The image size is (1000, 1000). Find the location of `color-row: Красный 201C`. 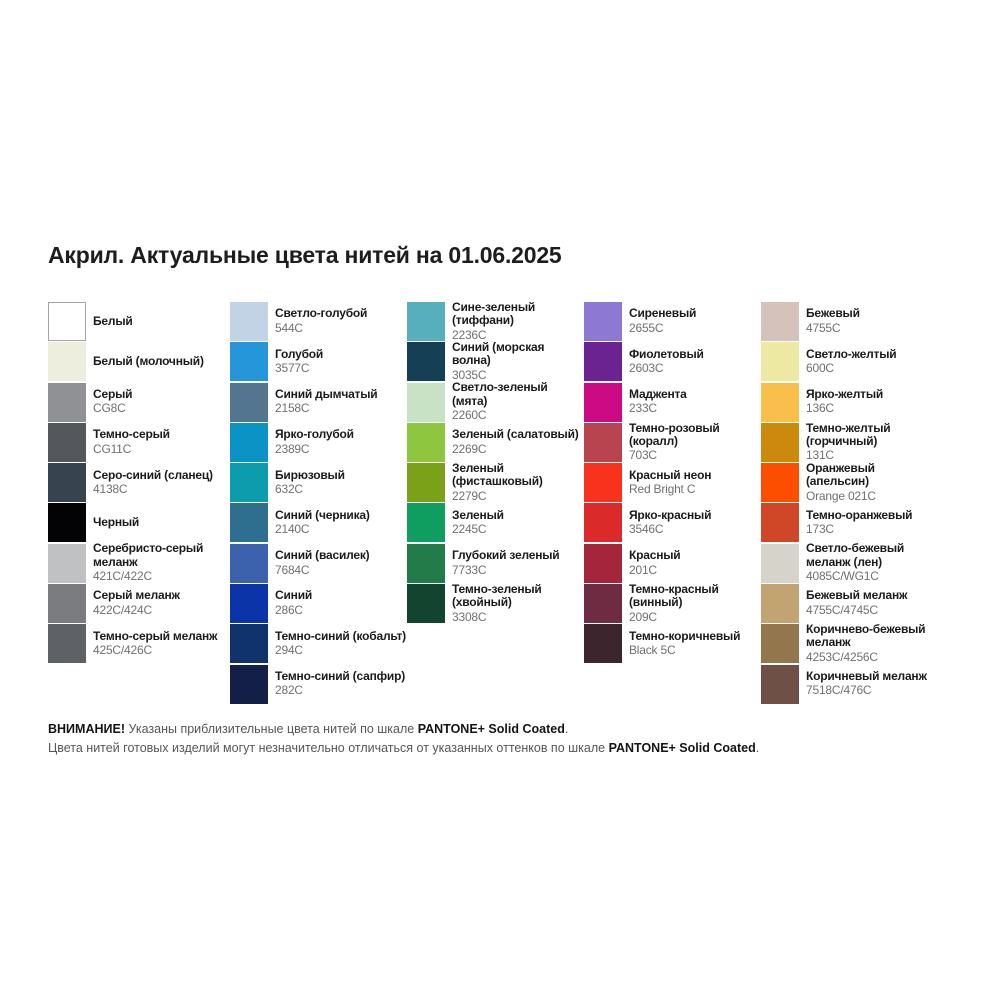

color-row: Красный 201C is located at coordinates (673, 563).